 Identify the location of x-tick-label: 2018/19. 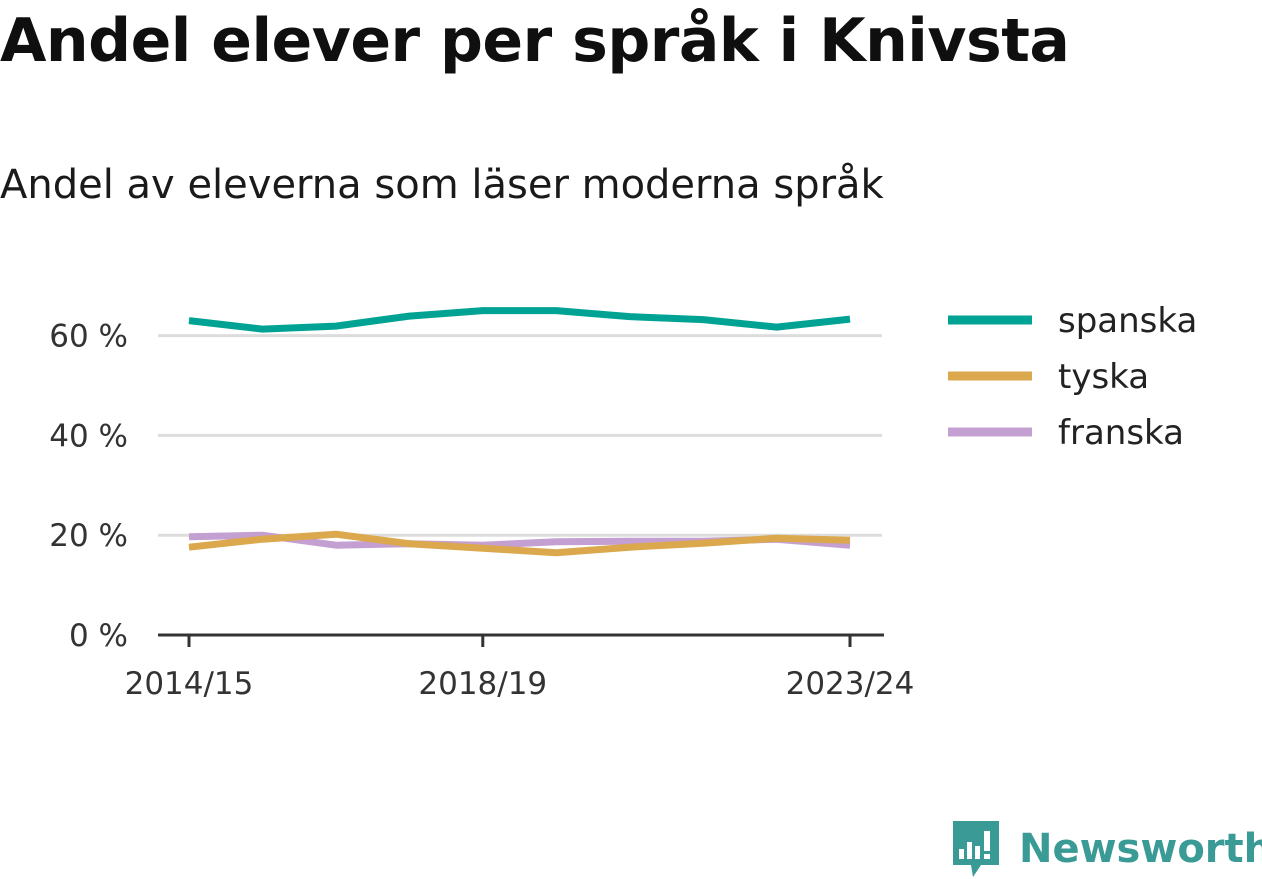
(482, 684).